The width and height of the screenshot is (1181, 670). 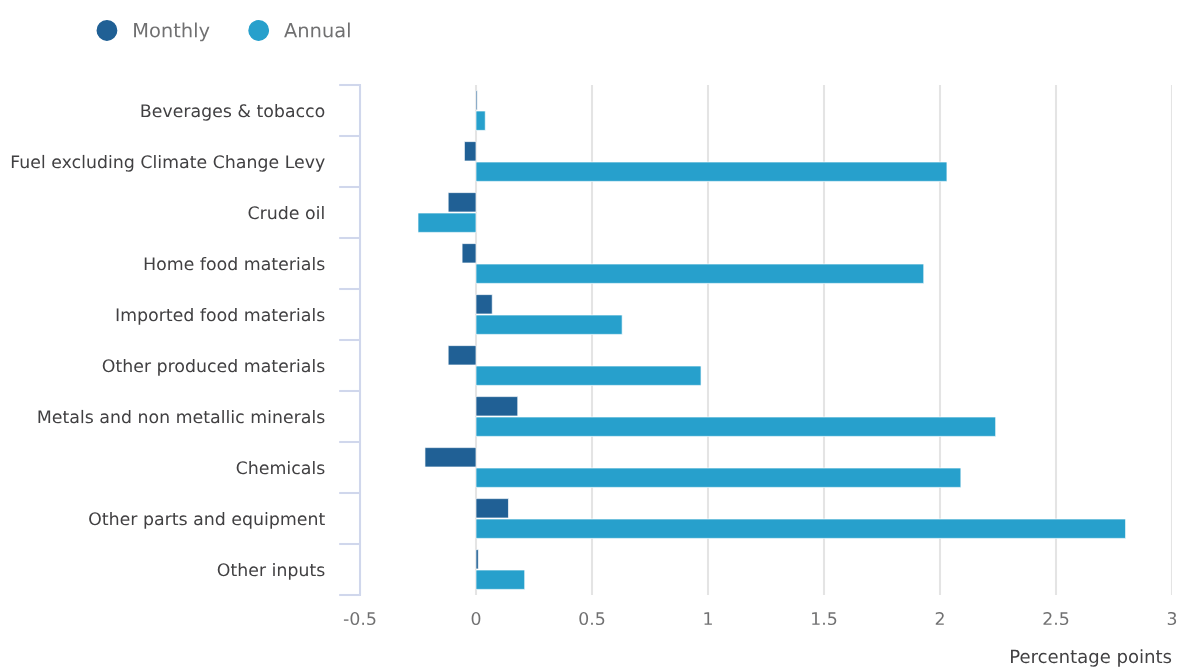 What do you see at coordinates (280, 467) in the screenshot?
I see `y-tick-label: Chemicals` at bounding box center [280, 467].